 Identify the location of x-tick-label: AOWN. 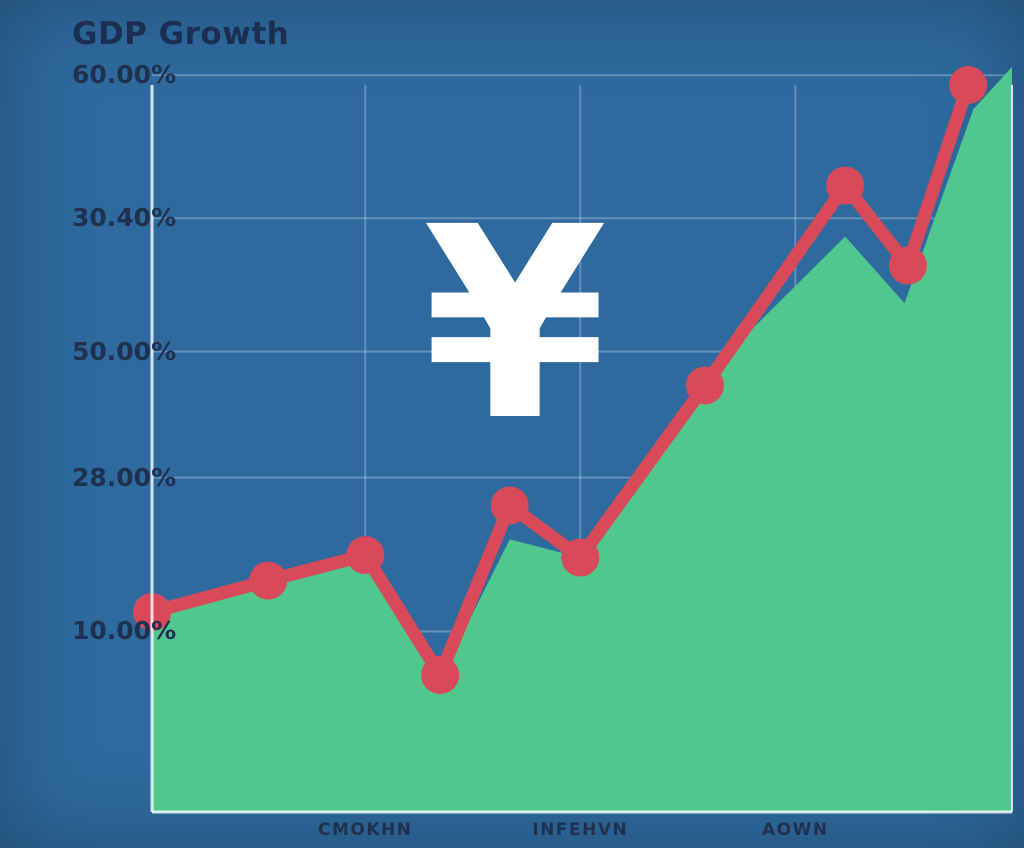
(795, 830).